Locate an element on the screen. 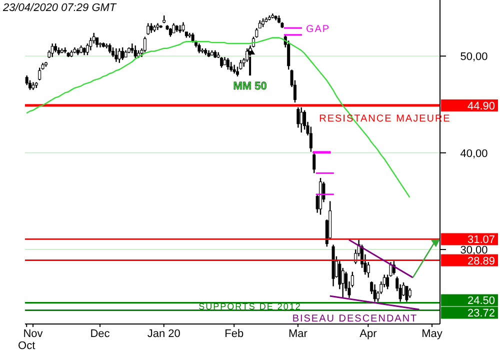 The height and width of the screenshot is (350, 500). x-tick-label: Apr is located at coordinates (369, 334).